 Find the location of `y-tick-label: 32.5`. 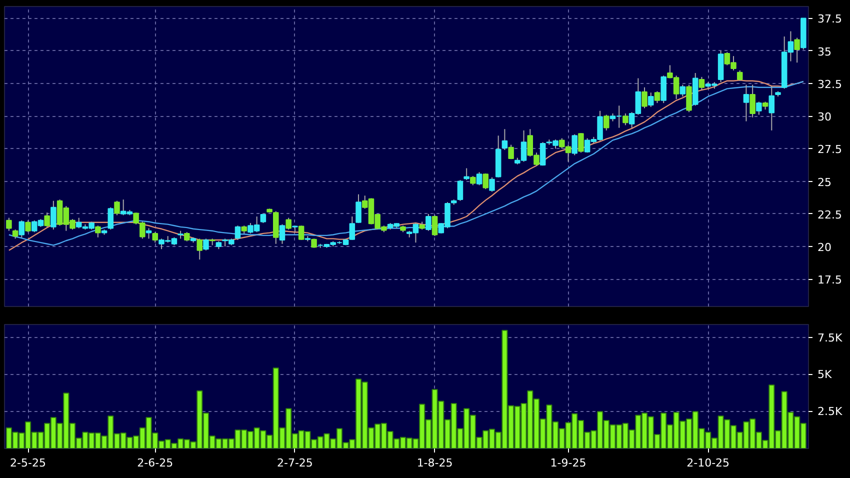

y-tick-label: 32.5 is located at coordinates (830, 84).